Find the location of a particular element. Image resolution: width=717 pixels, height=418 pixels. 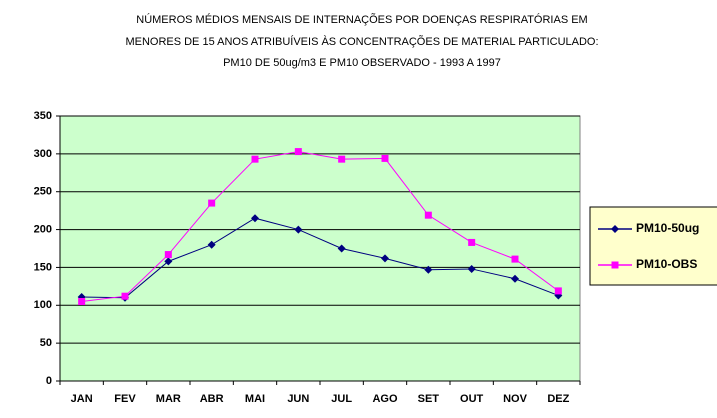

y-tick-label: 150 is located at coordinates (43, 267).